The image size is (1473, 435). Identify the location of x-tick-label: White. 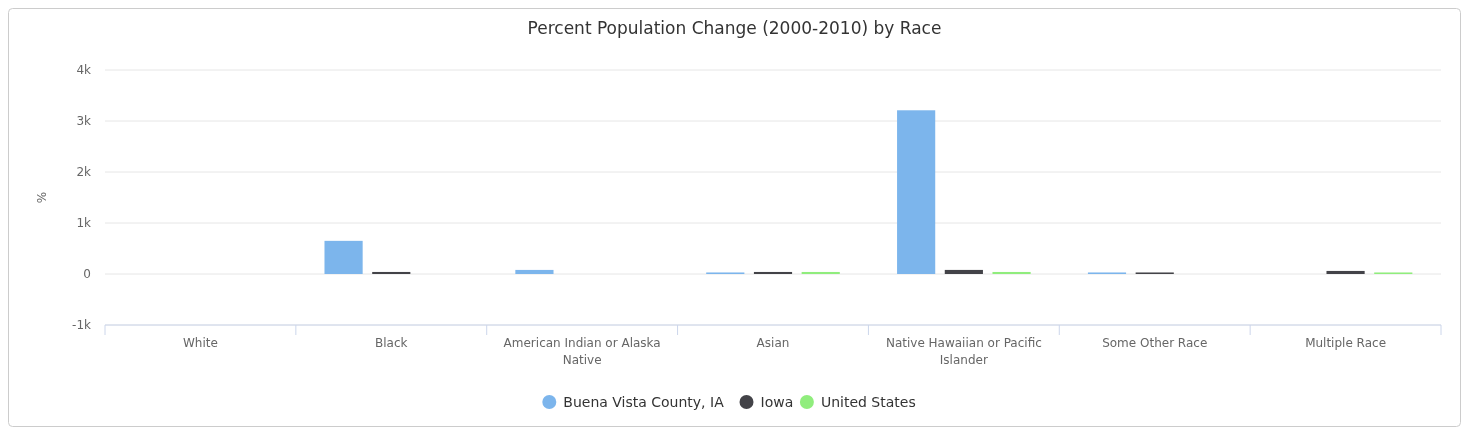
(200, 343).